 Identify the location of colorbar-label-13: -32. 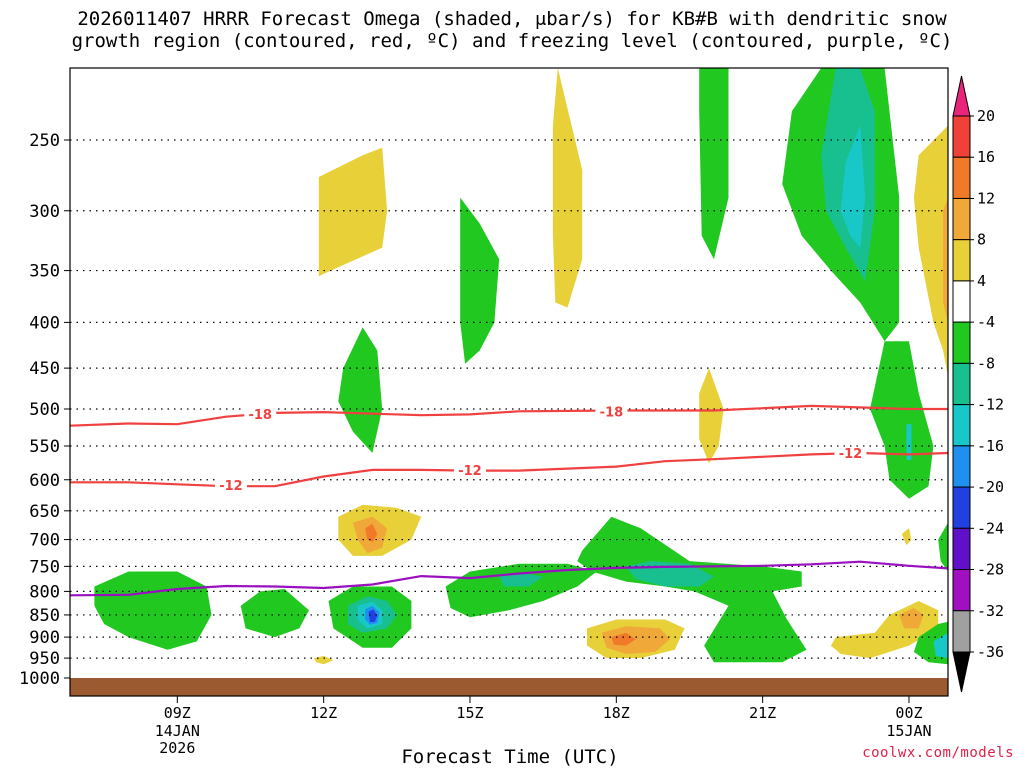
(990, 611).